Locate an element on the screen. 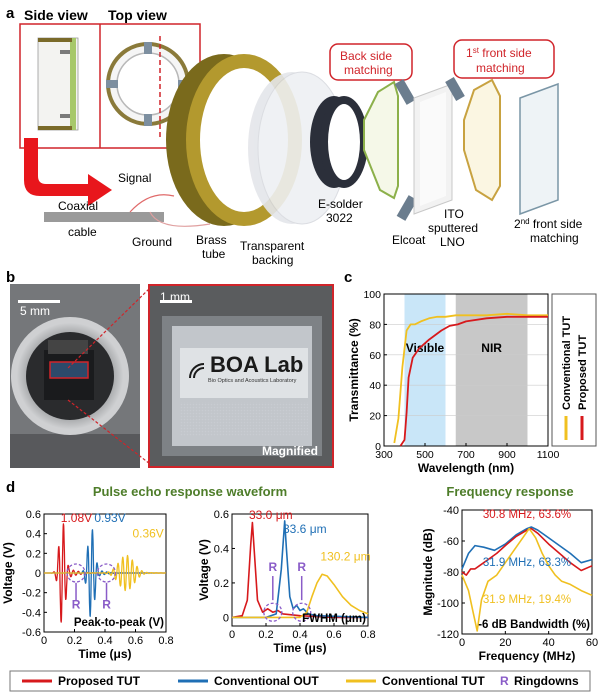  y-tick-label: 100 is located at coordinates (372, 295).